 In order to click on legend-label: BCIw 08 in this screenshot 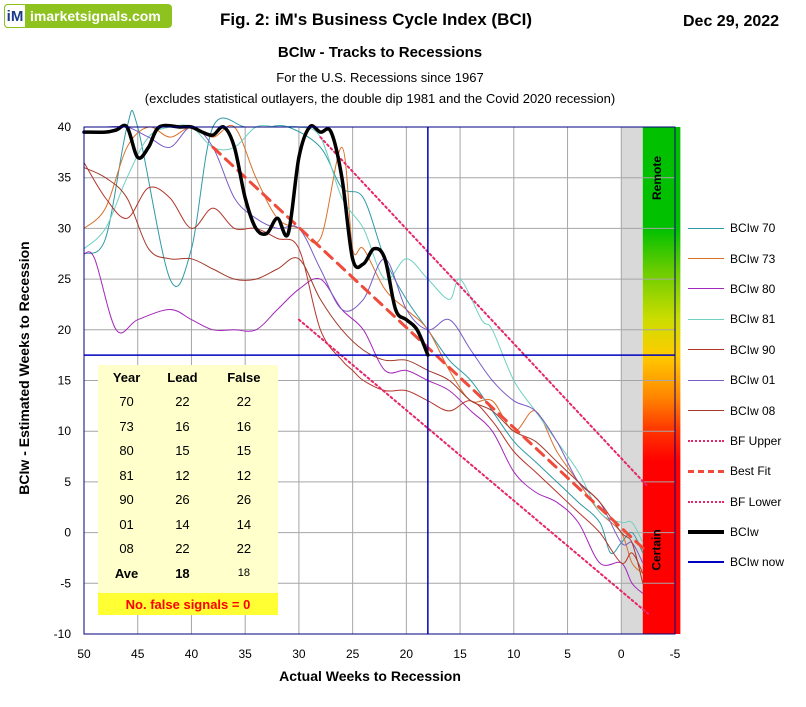, I will do `click(753, 410)`.